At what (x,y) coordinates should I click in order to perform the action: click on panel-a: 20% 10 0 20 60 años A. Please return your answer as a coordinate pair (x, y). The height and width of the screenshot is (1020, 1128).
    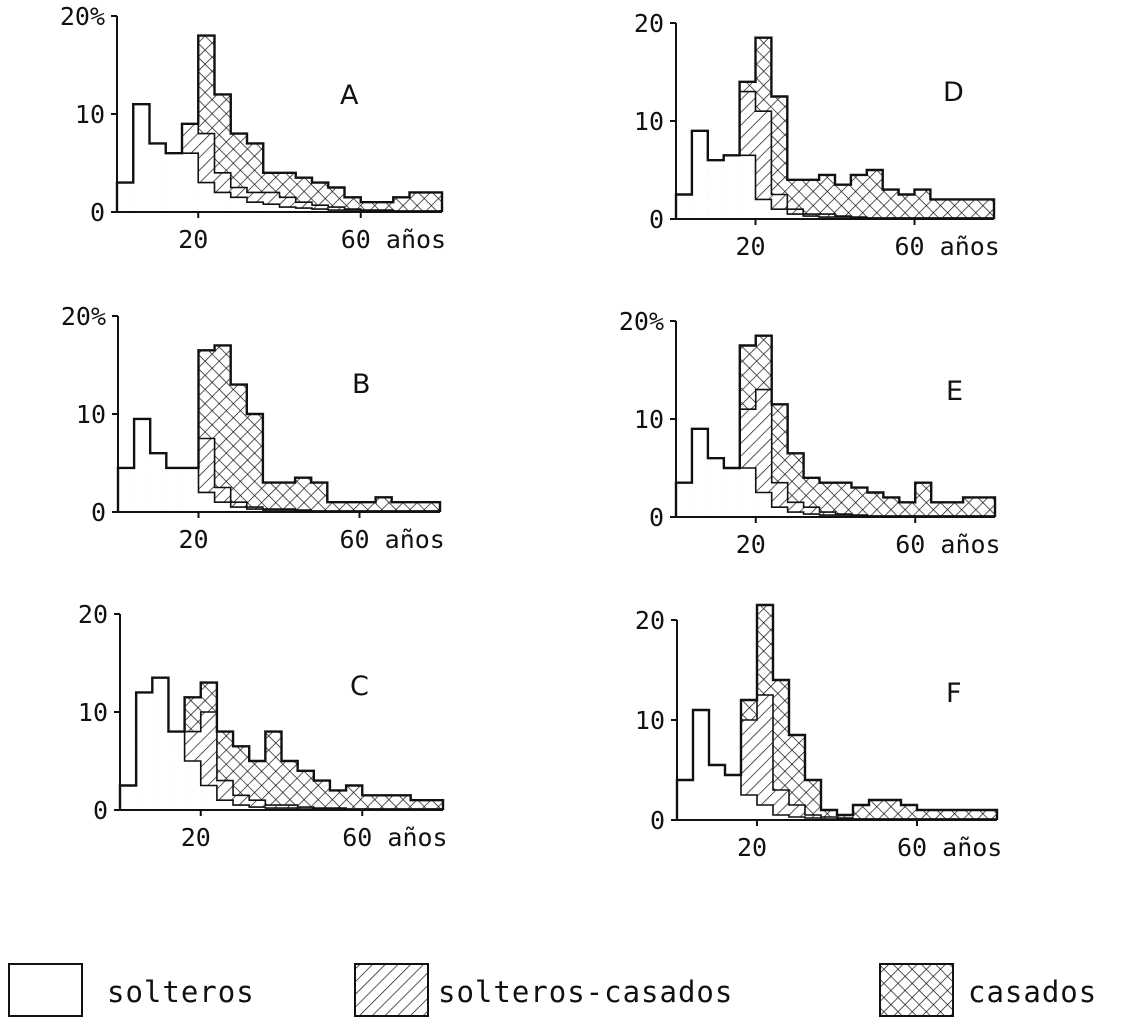
    Looking at the image, I should click on (253, 128).